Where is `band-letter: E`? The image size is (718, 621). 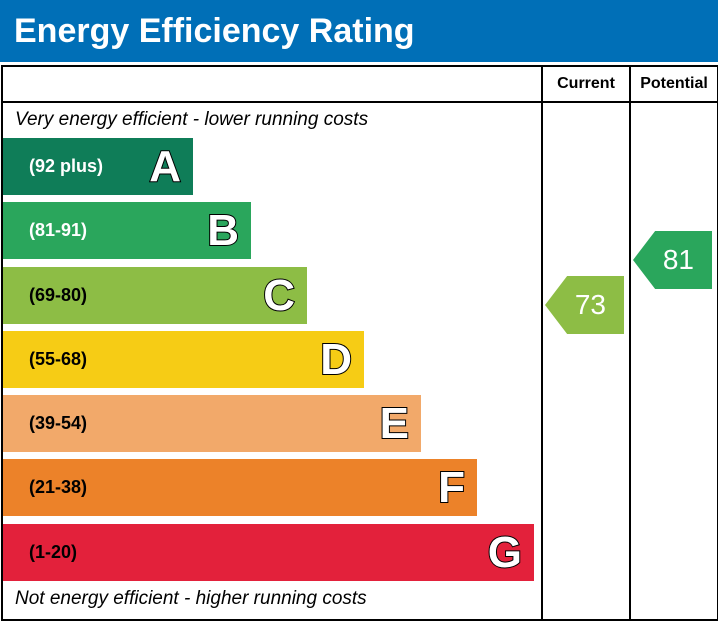 band-letter: E is located at coordinates (394, 423).